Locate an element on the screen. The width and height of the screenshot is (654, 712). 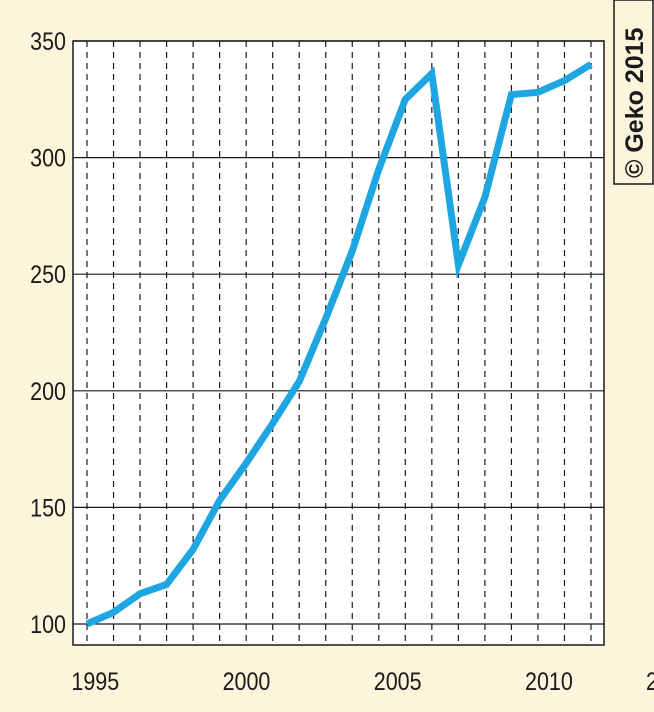
y-tick-label: 100 is located at coordinates (48, 624).